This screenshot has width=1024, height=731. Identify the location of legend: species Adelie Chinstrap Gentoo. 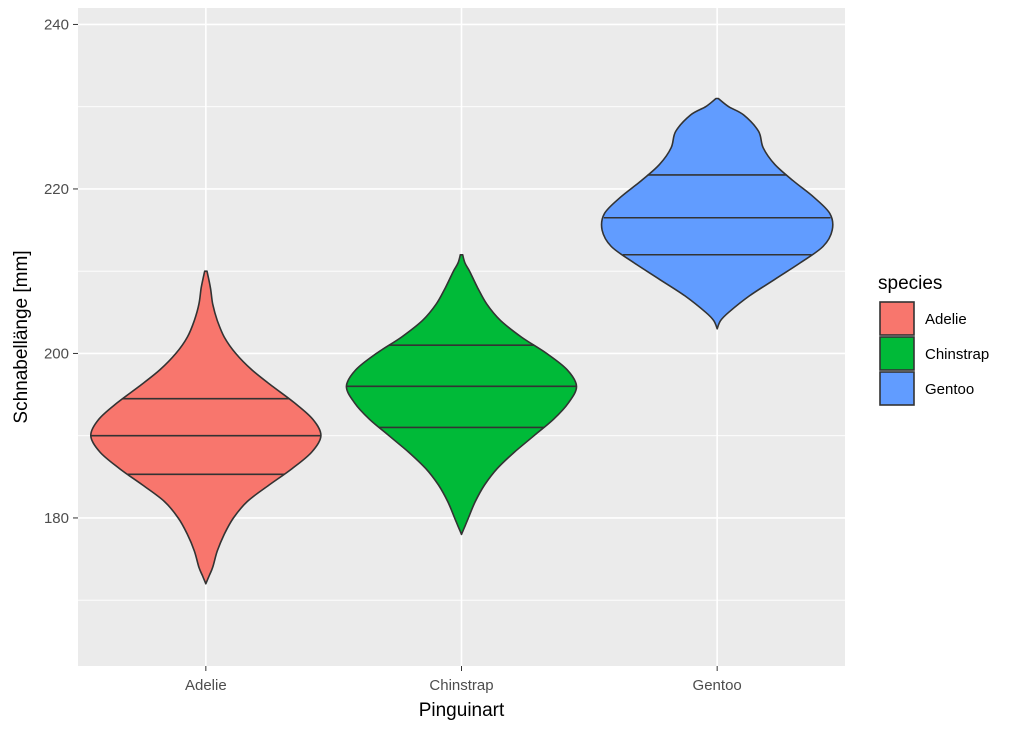
(933, 339).